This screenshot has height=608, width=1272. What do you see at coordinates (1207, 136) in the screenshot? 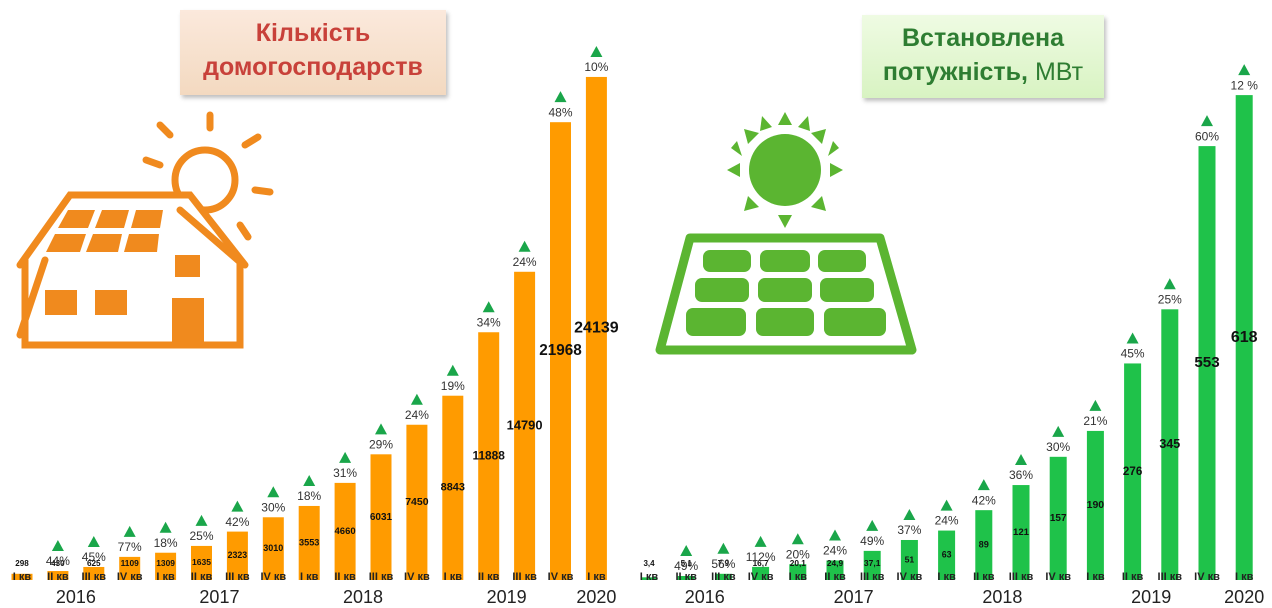
I see `growth-label: 60%` at bounding box center [1207, 136].